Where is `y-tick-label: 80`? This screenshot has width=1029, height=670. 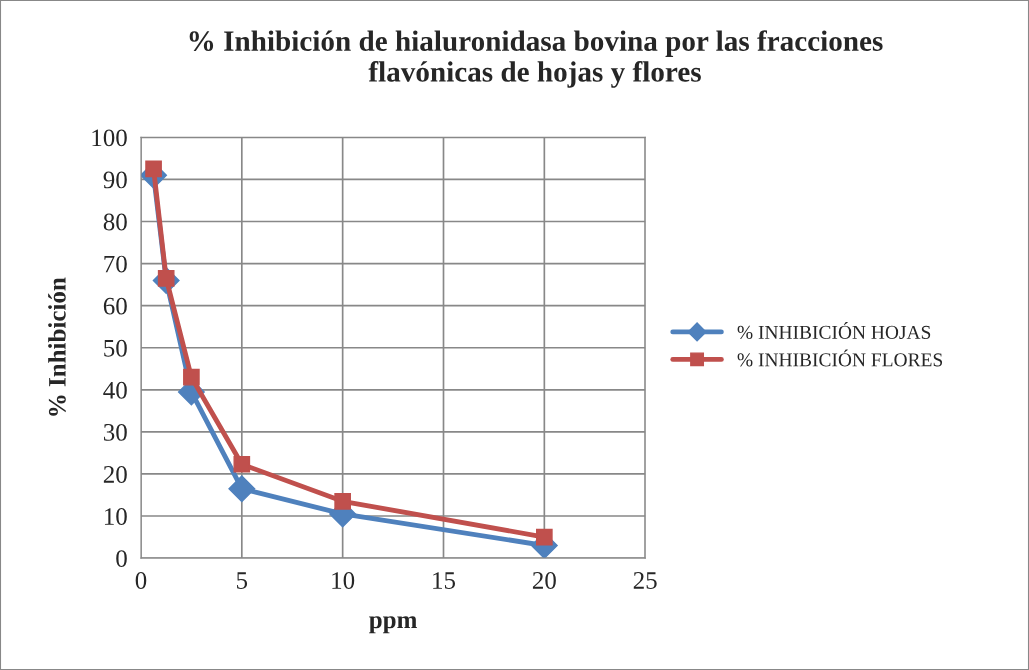 y-tick-label: 80 is located at coordinates (115, 222).